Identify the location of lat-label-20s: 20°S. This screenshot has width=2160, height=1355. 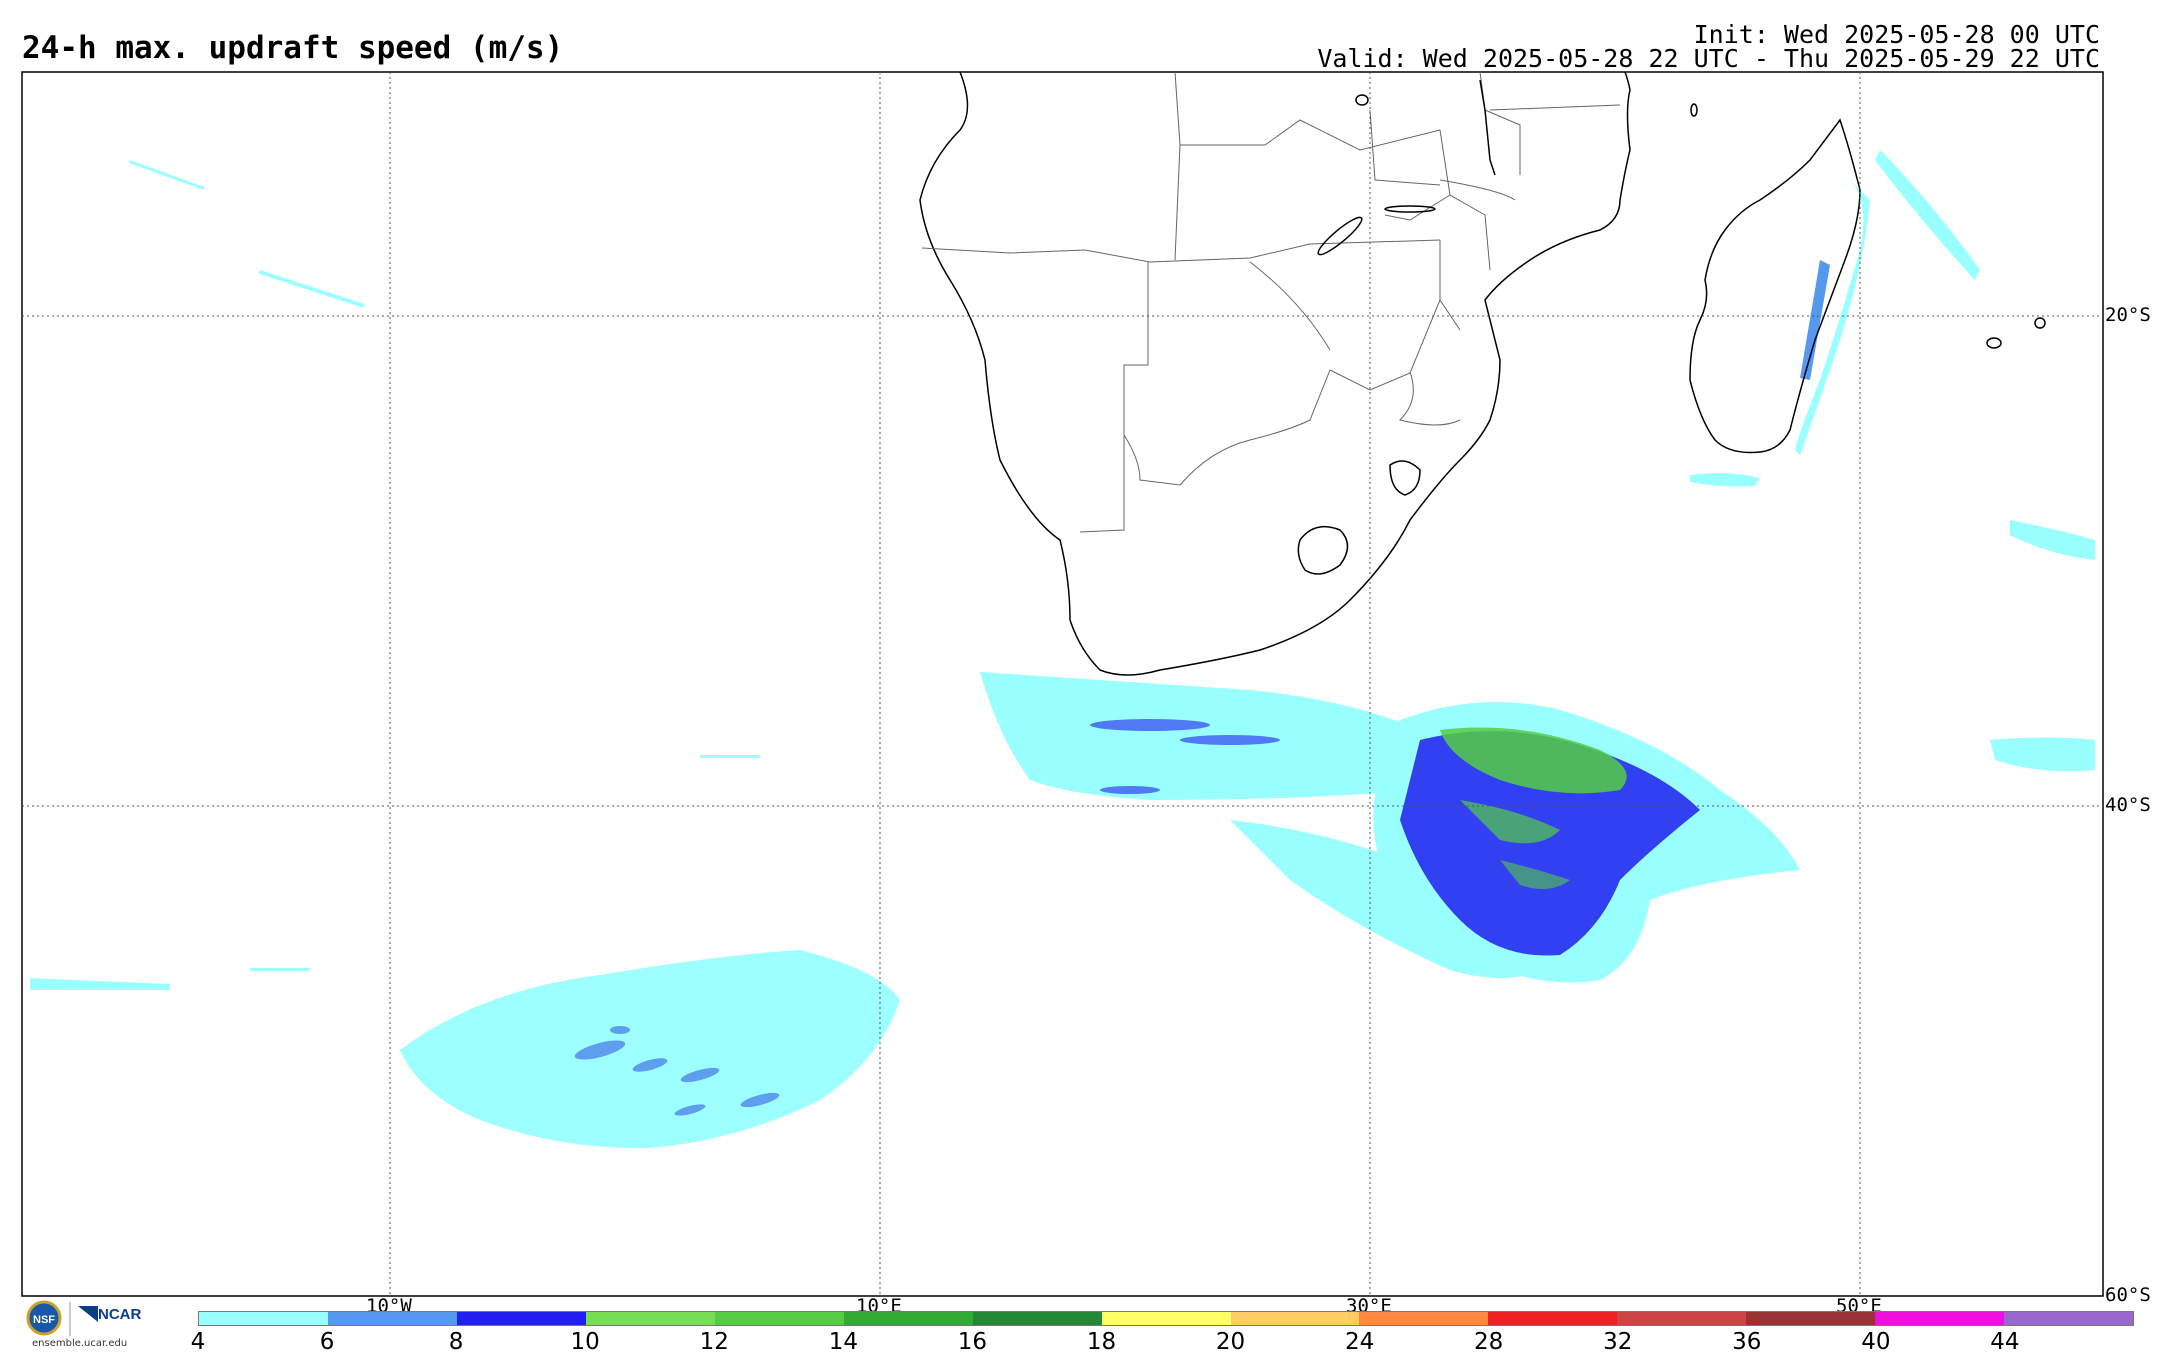
(2128, 315).